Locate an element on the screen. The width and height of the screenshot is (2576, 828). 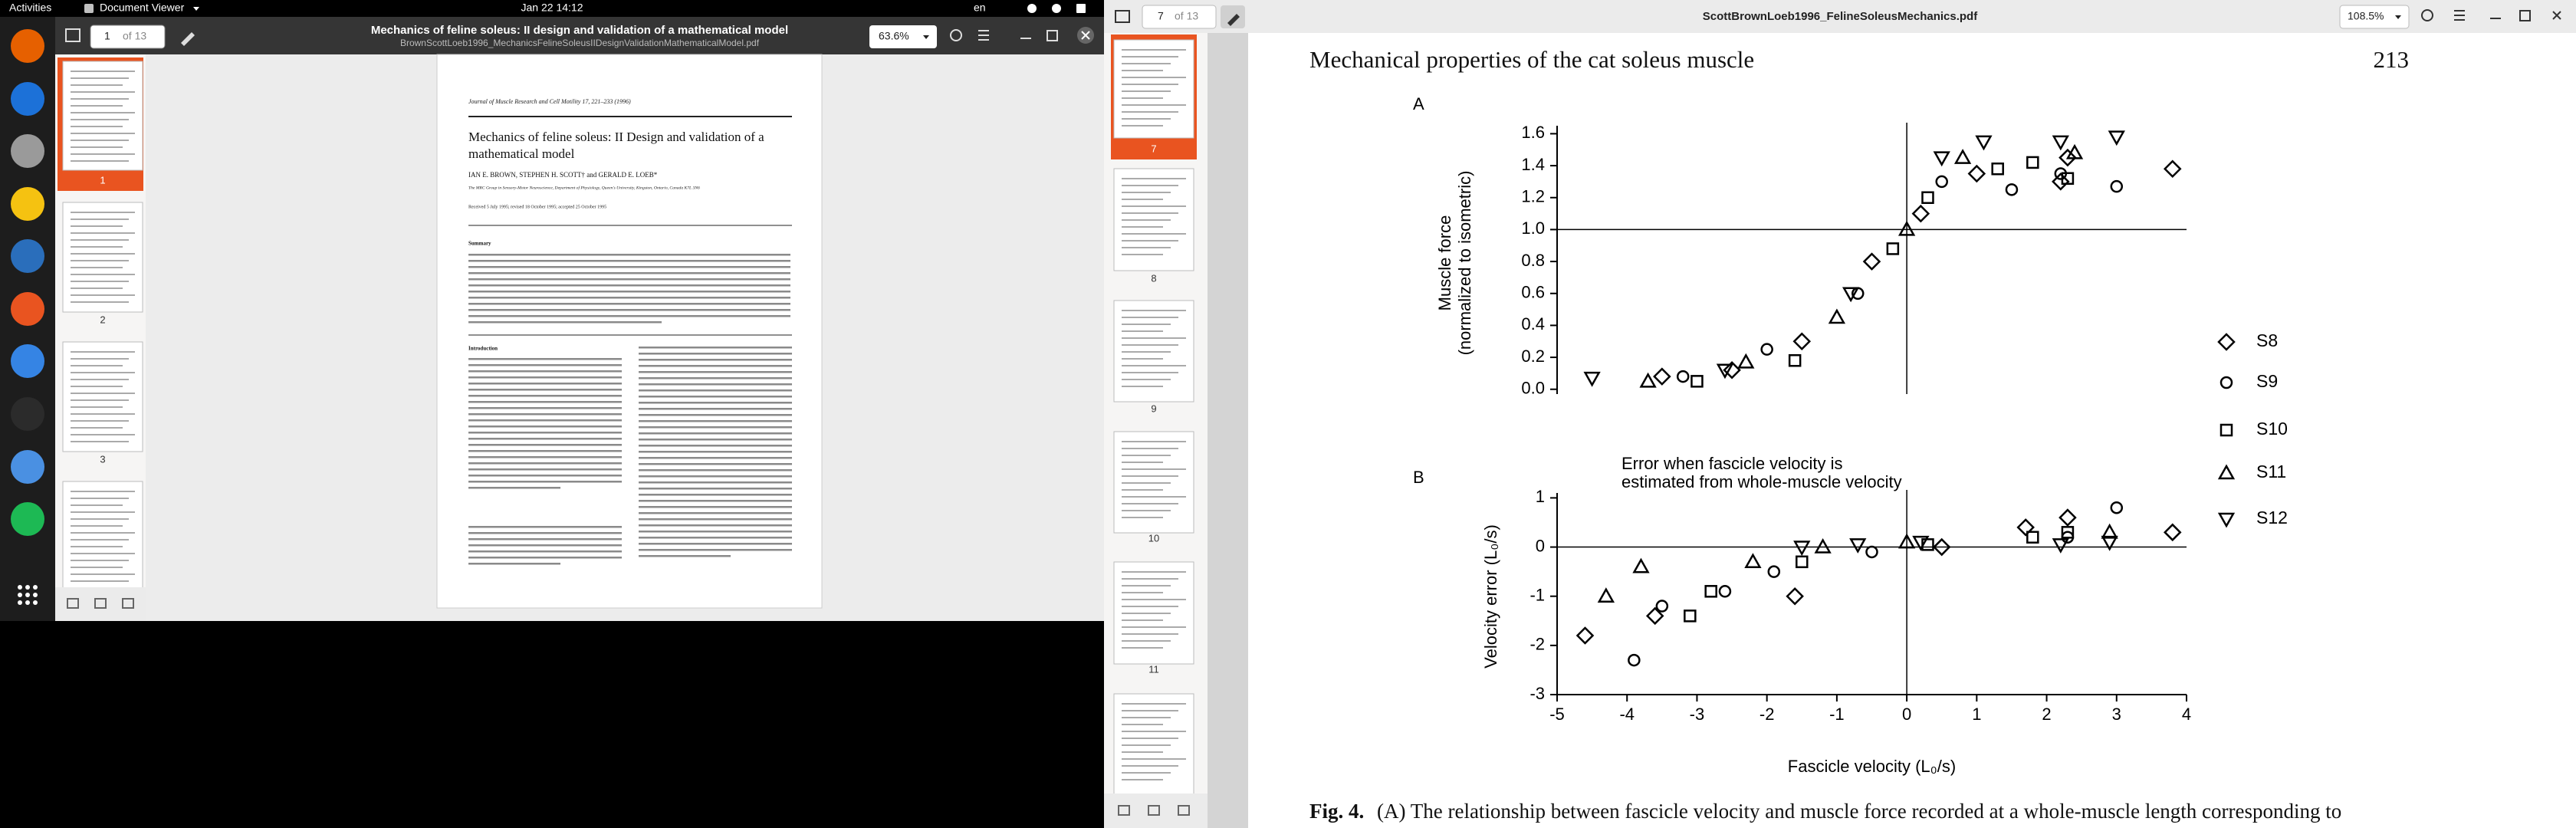
legend-label: S8 is located at coordinates (2267, 340).